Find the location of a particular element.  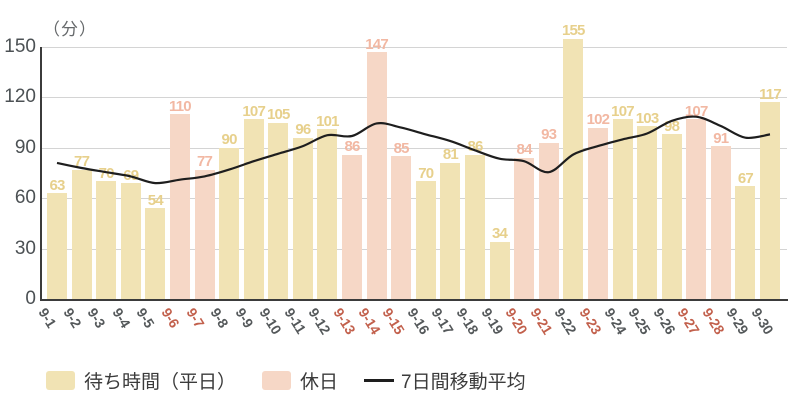

legend-item-weekday: 待ち時間（平日） is located at coordinates (141, 380).